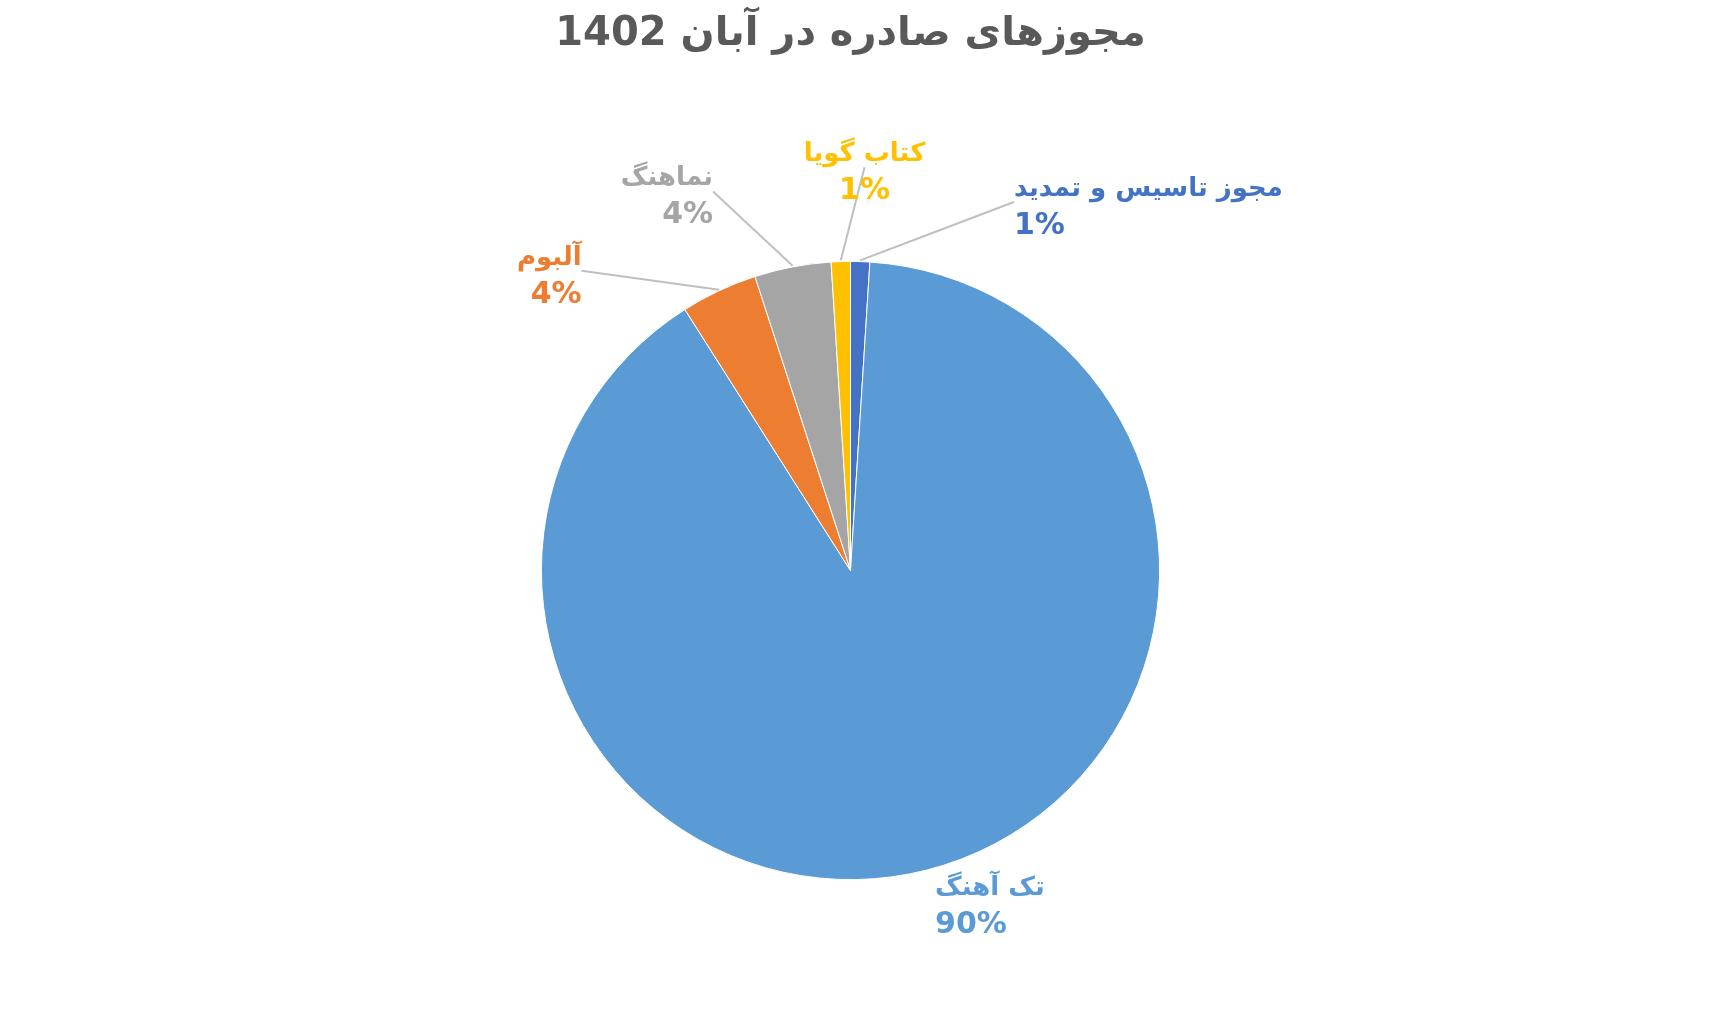 The width and height of the screenshot is (1710, 1029). What do you see at coordinates (971, 923) in the screenshot?
I see `data-label: 90%` at bounding box center [971, 923].